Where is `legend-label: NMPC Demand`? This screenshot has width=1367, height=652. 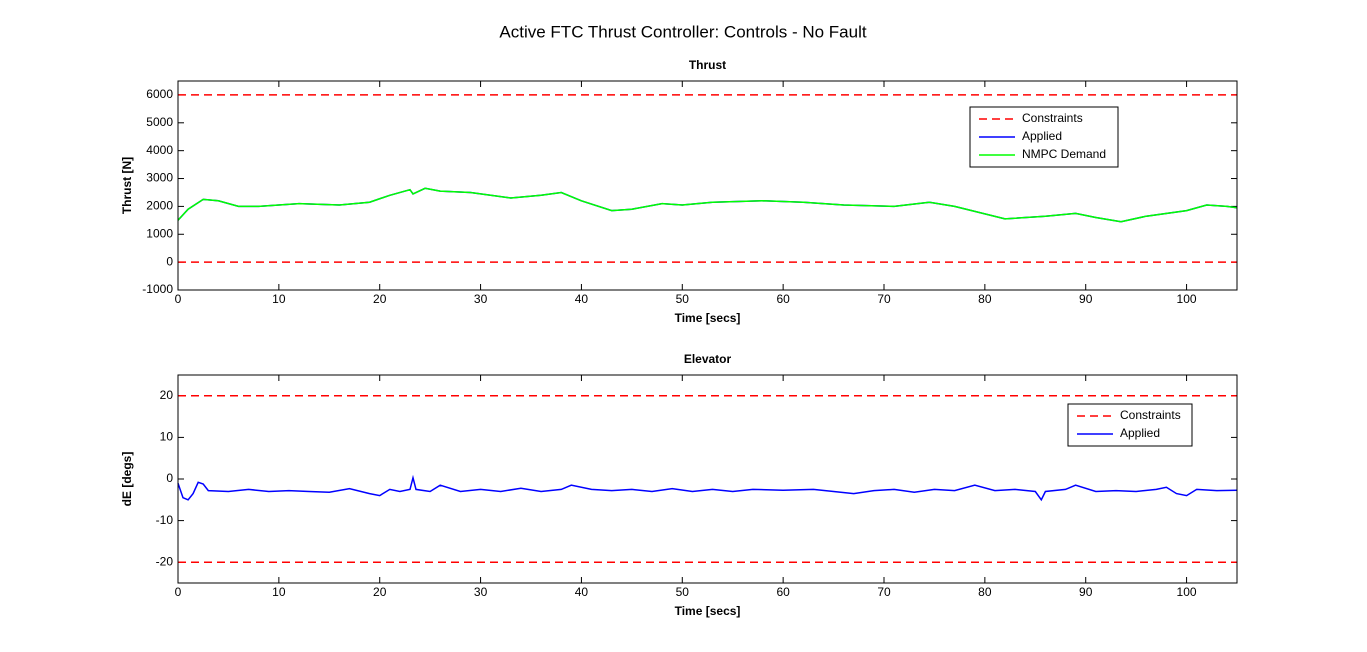
legend-label: NMPC Demand is located at coordinates (1064, 154).